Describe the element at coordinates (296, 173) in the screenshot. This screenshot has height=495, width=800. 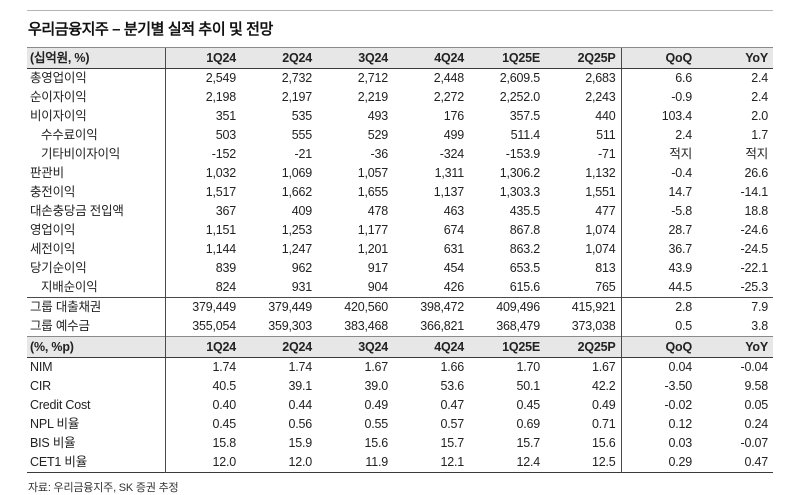
I see `value-cell: 1,069` at that location.